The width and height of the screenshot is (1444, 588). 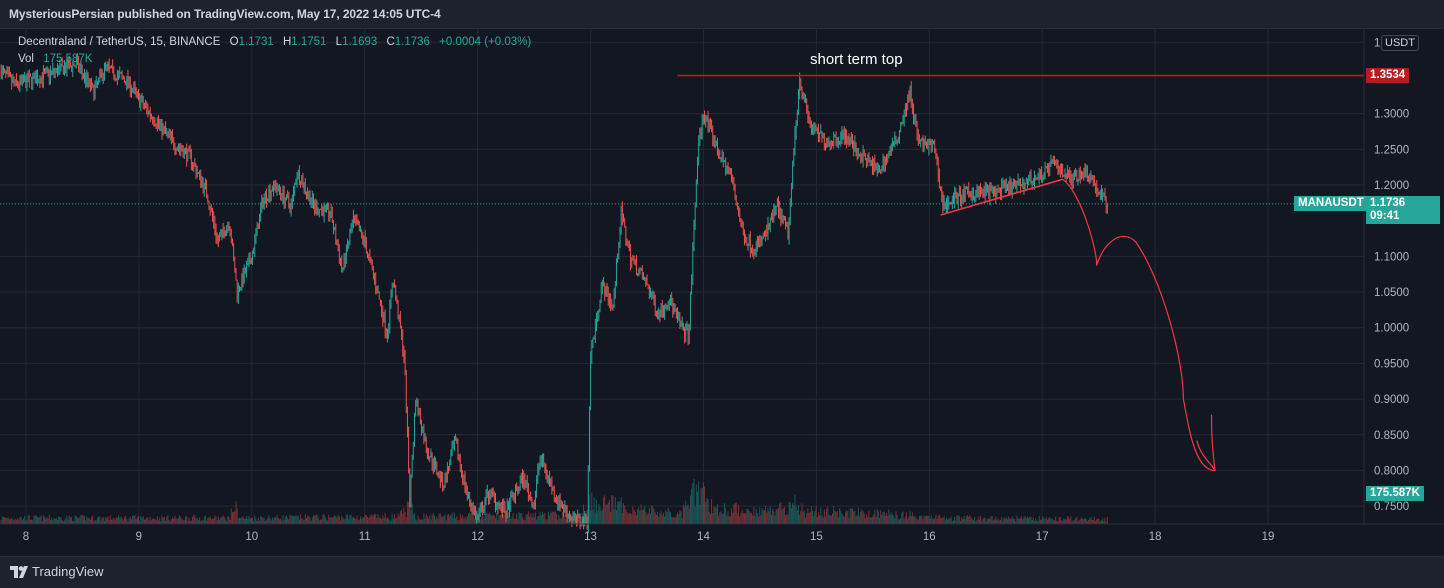 I want to click on trendline, so click(x=1001, y=197).